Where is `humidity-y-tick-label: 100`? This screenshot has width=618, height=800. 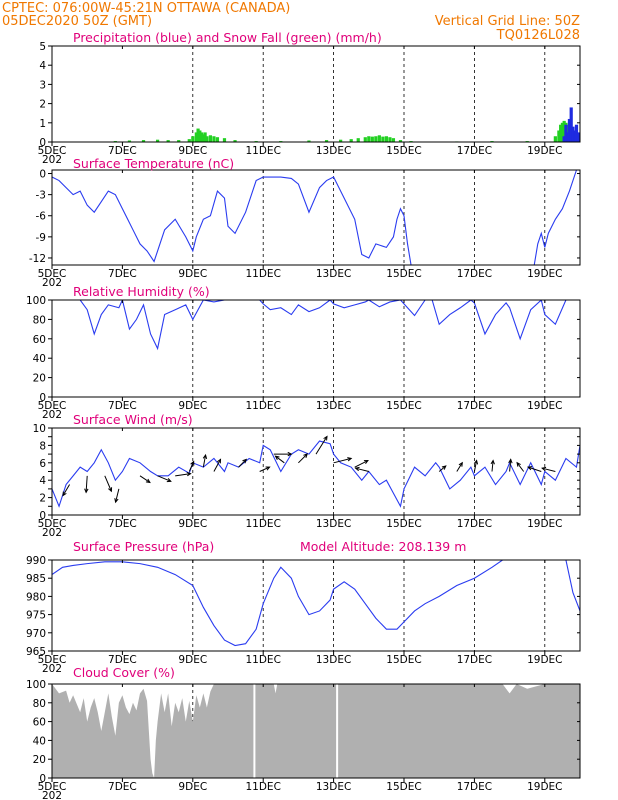 humidity-y-tick-label: 100 is located at coordinates (36, 301).